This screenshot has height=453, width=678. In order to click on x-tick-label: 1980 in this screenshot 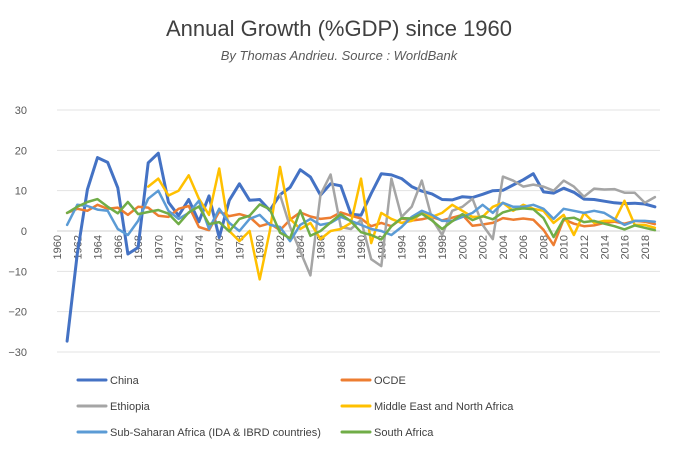, I will do `click(261, 247)`.